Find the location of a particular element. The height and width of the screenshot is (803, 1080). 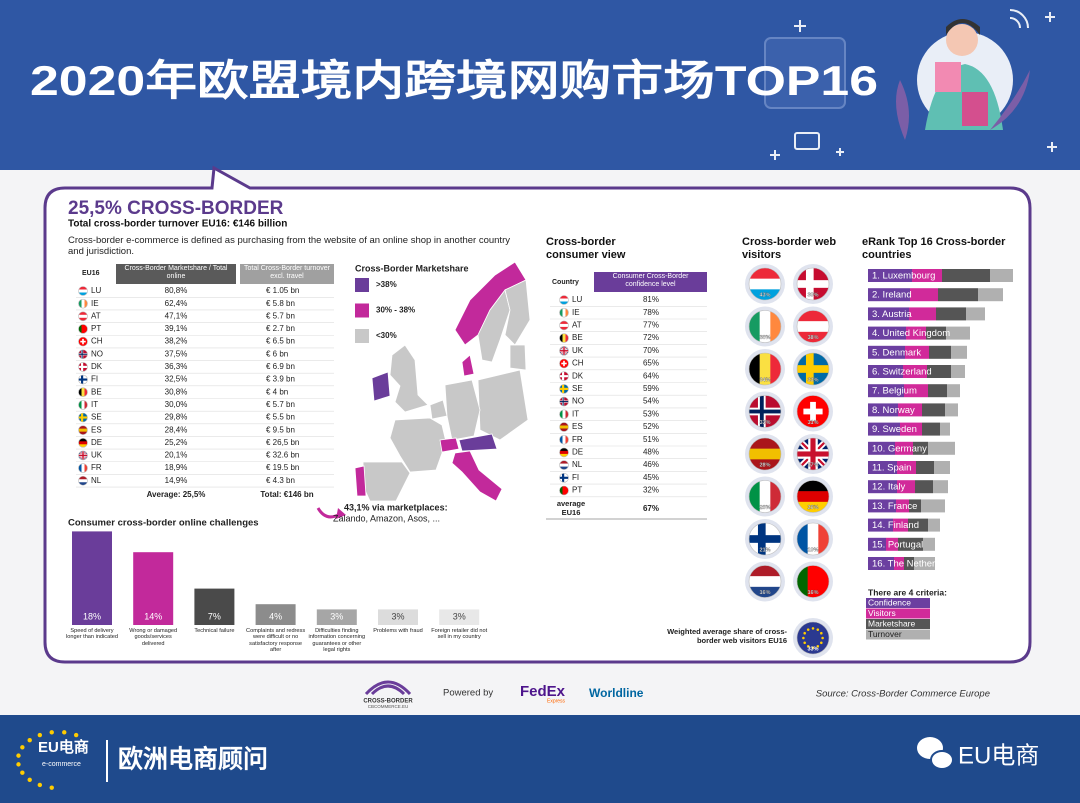

map-note: 43,1% via marketplaces: is located at coordinates (396, 507).